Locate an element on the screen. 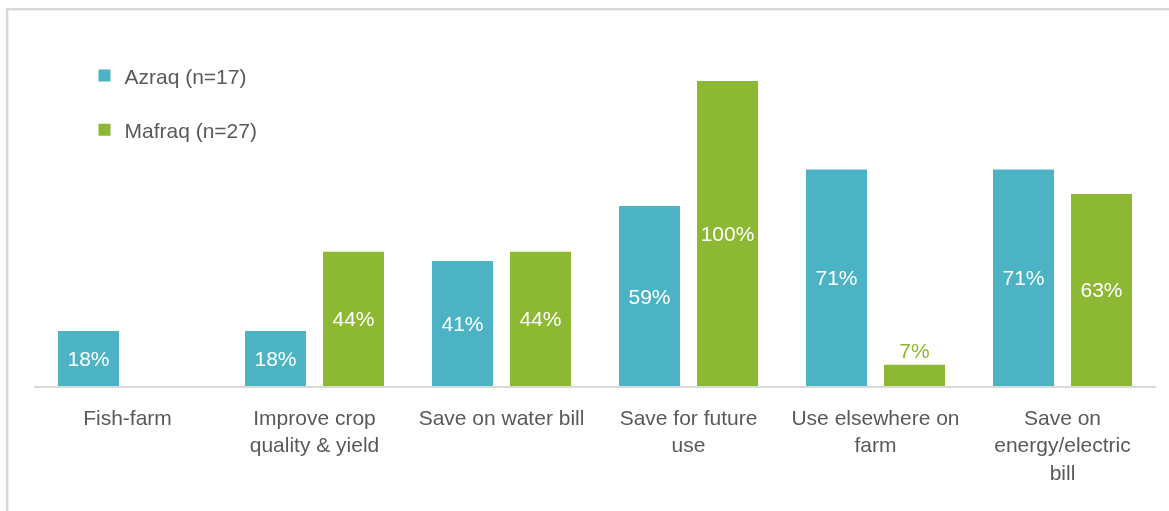  x-tick-label: Save on energy/electric bill is located at coordinates (1062, 444).